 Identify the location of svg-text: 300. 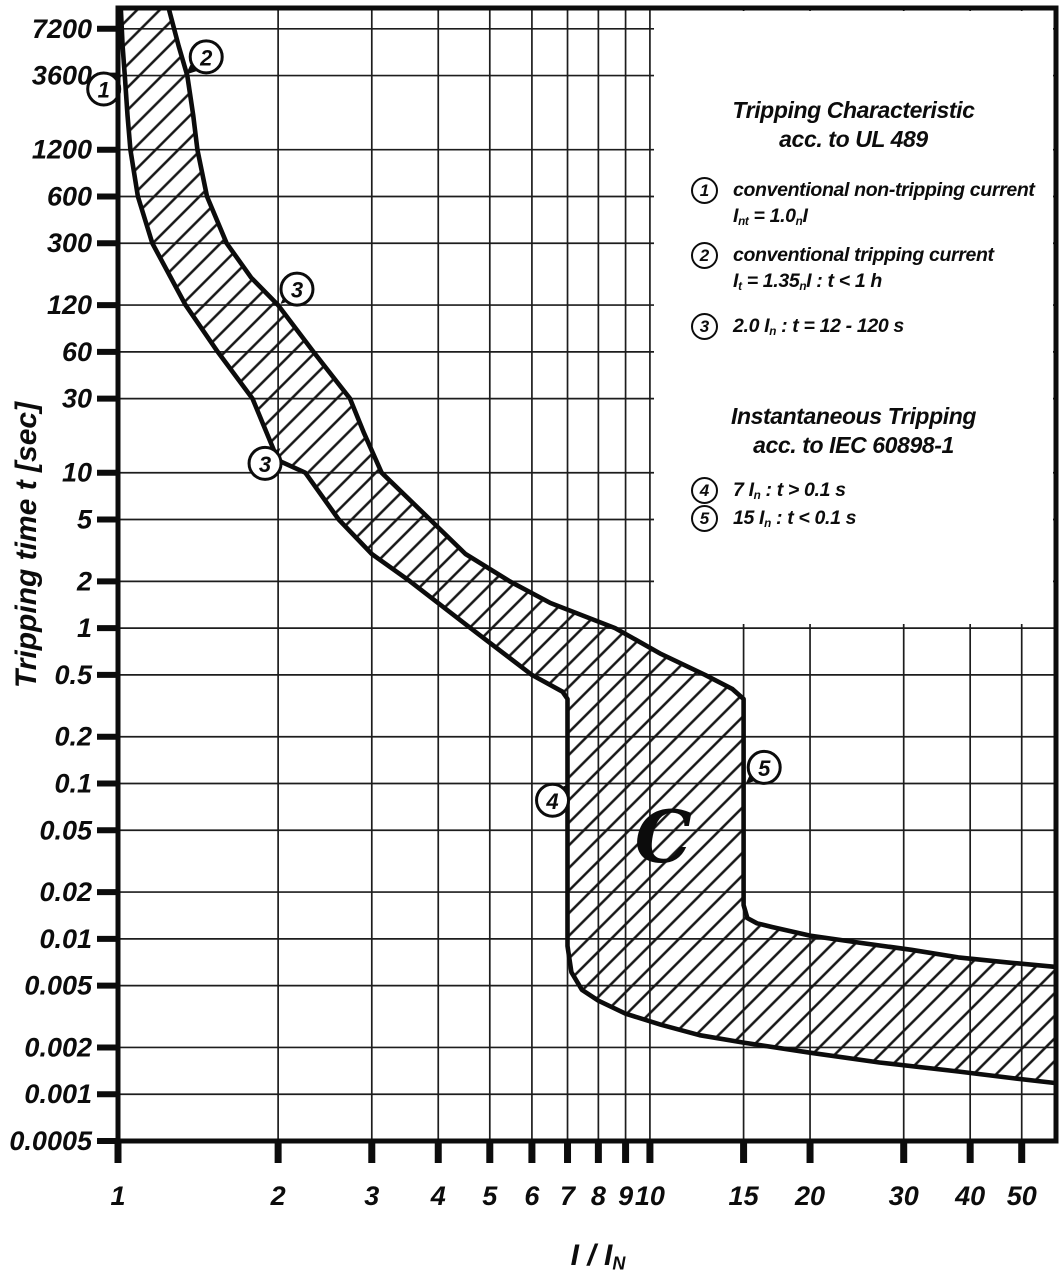
(69, 243).